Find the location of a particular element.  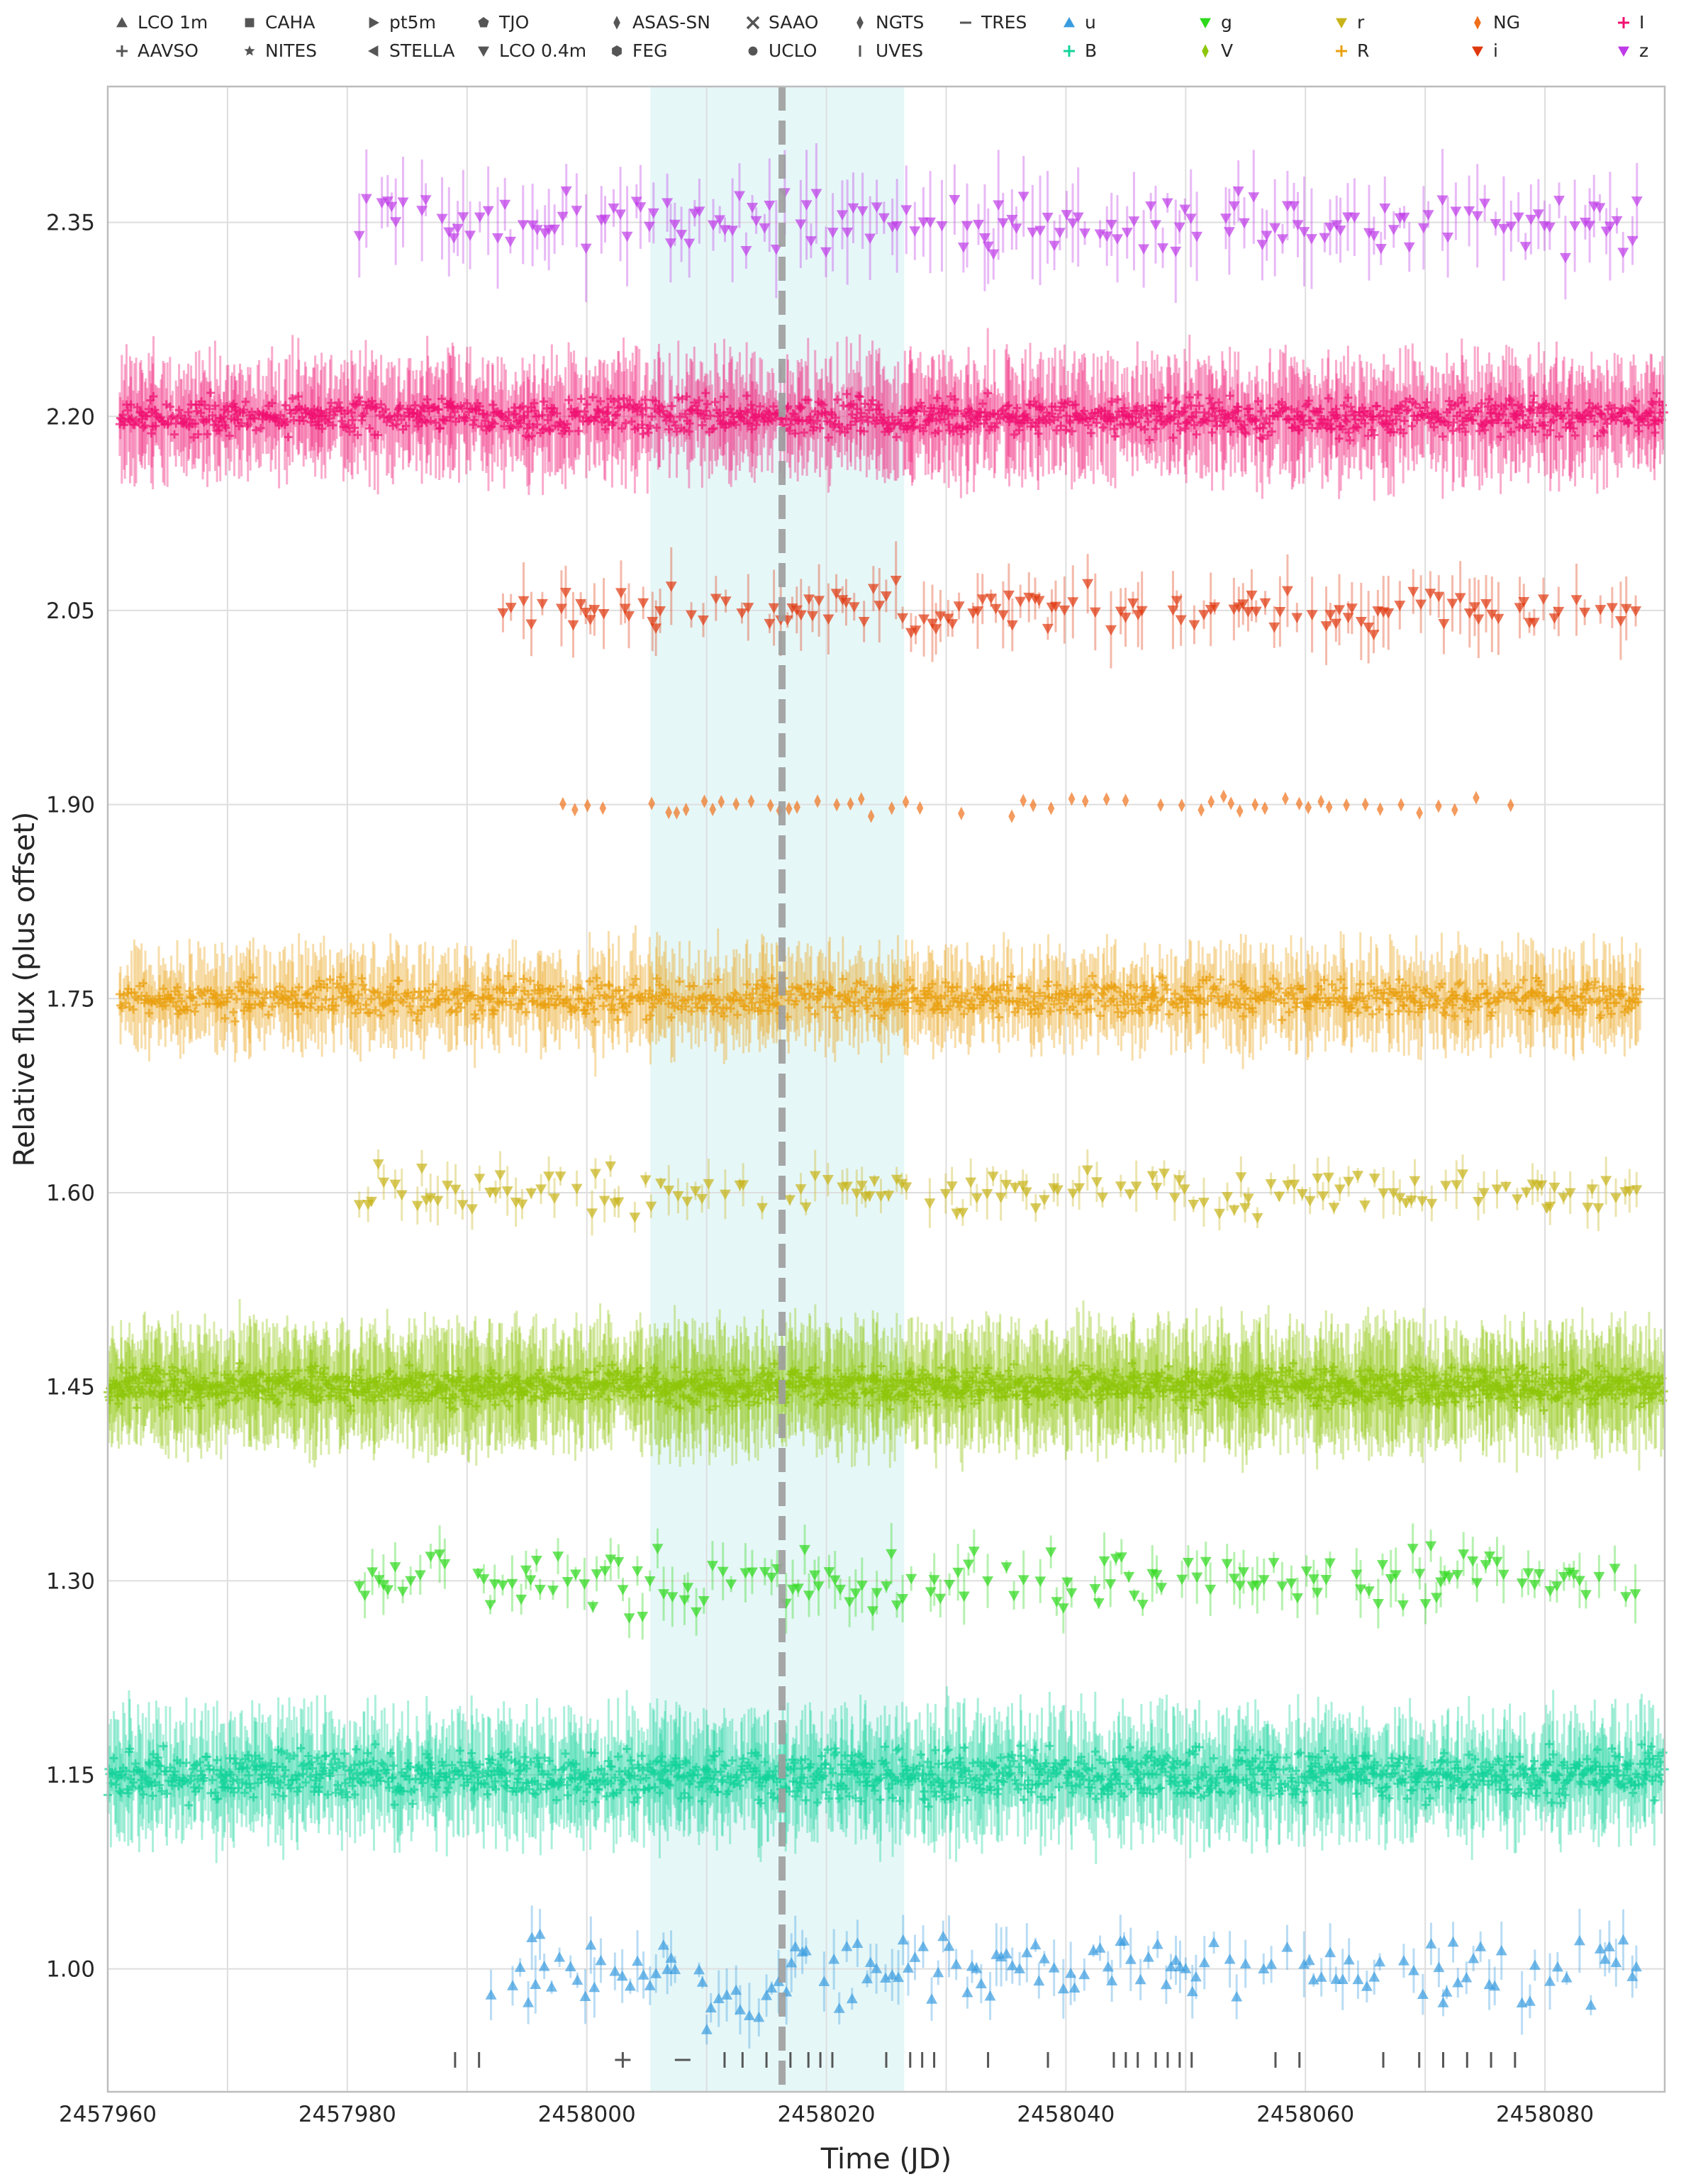

legend-entry-filter-g: g is located at coordinates (1216, 23).